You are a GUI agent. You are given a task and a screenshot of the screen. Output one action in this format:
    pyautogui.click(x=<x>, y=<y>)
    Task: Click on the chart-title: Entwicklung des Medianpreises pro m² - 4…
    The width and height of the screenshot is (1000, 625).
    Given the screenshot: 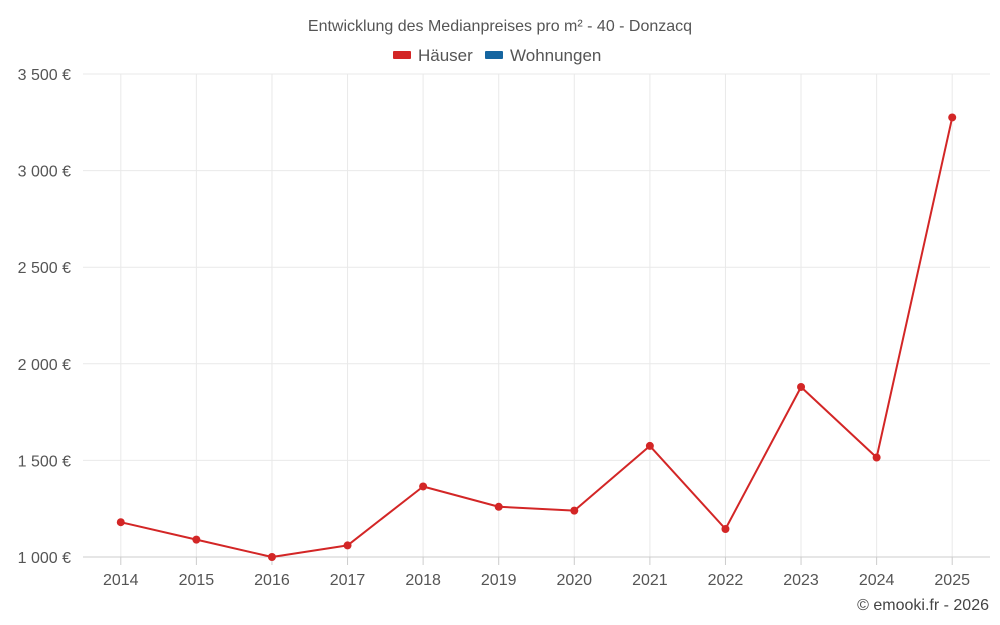 What is the action you would take?
    pyautogui.click(x=500, y=26)
    